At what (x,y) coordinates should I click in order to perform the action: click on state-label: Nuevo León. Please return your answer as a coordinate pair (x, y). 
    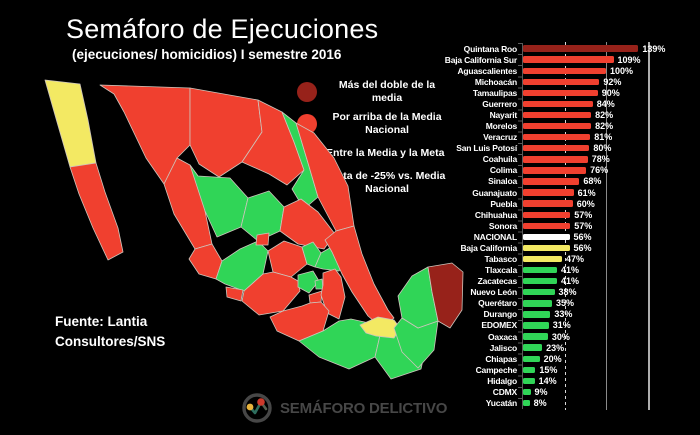
    Looking at the image, I should click on (493, 292).